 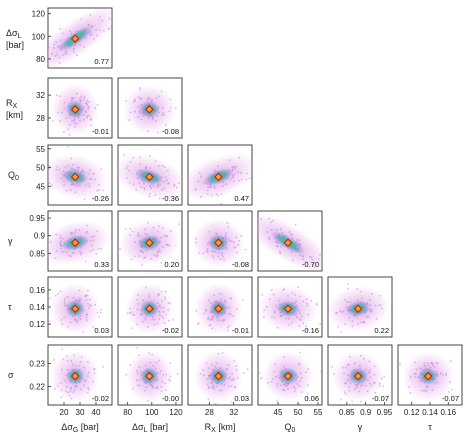 I want to click on x-tick-label: 20, so click(x=64, y=412).